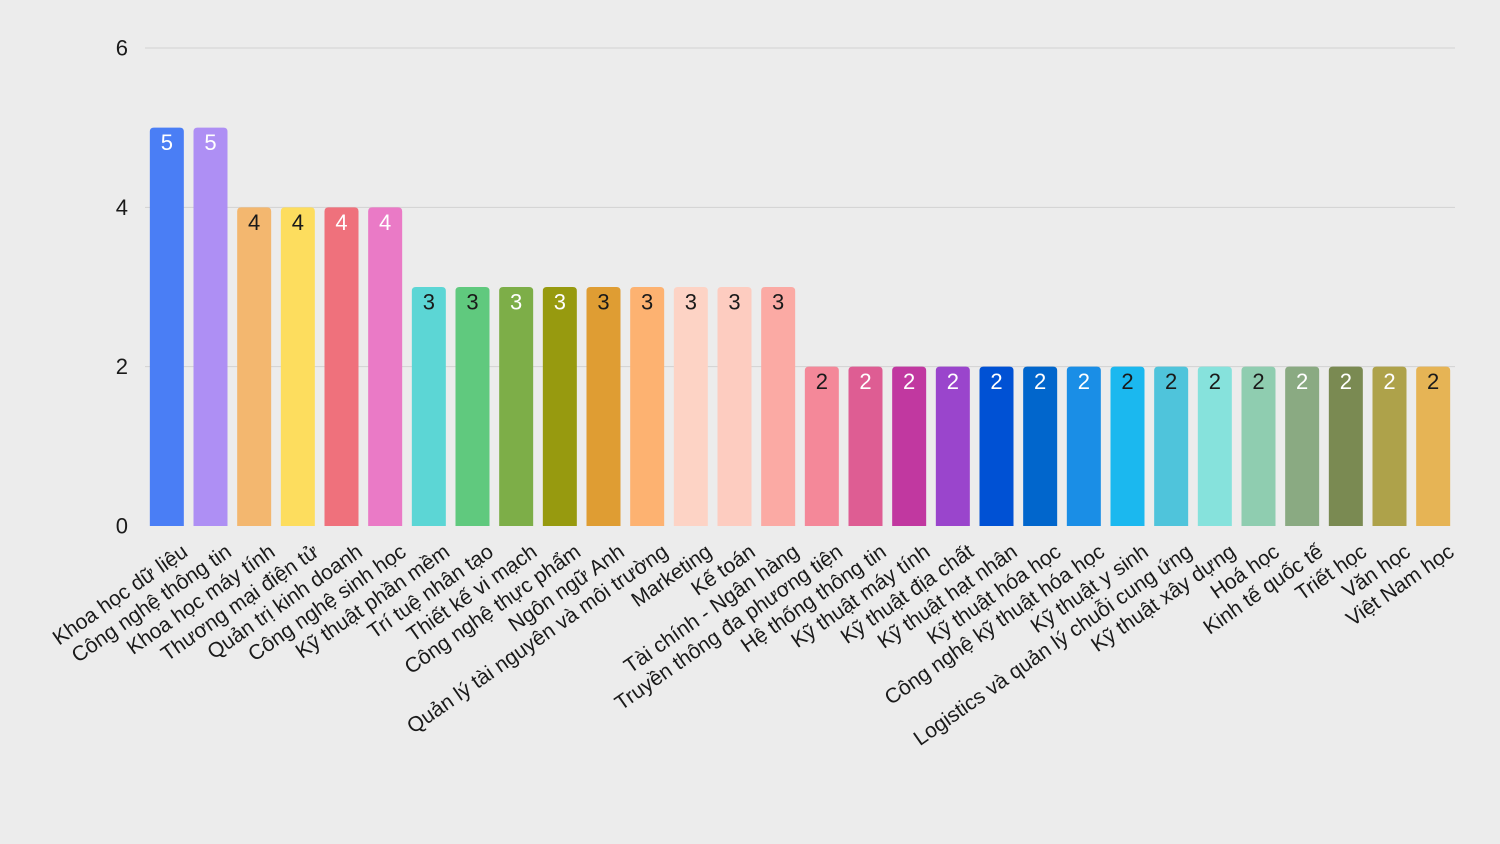  Describe the element at coordinates (122, 287) in the screenshot. I see `y-axis-ticks: 0 2 4 6` at that location.